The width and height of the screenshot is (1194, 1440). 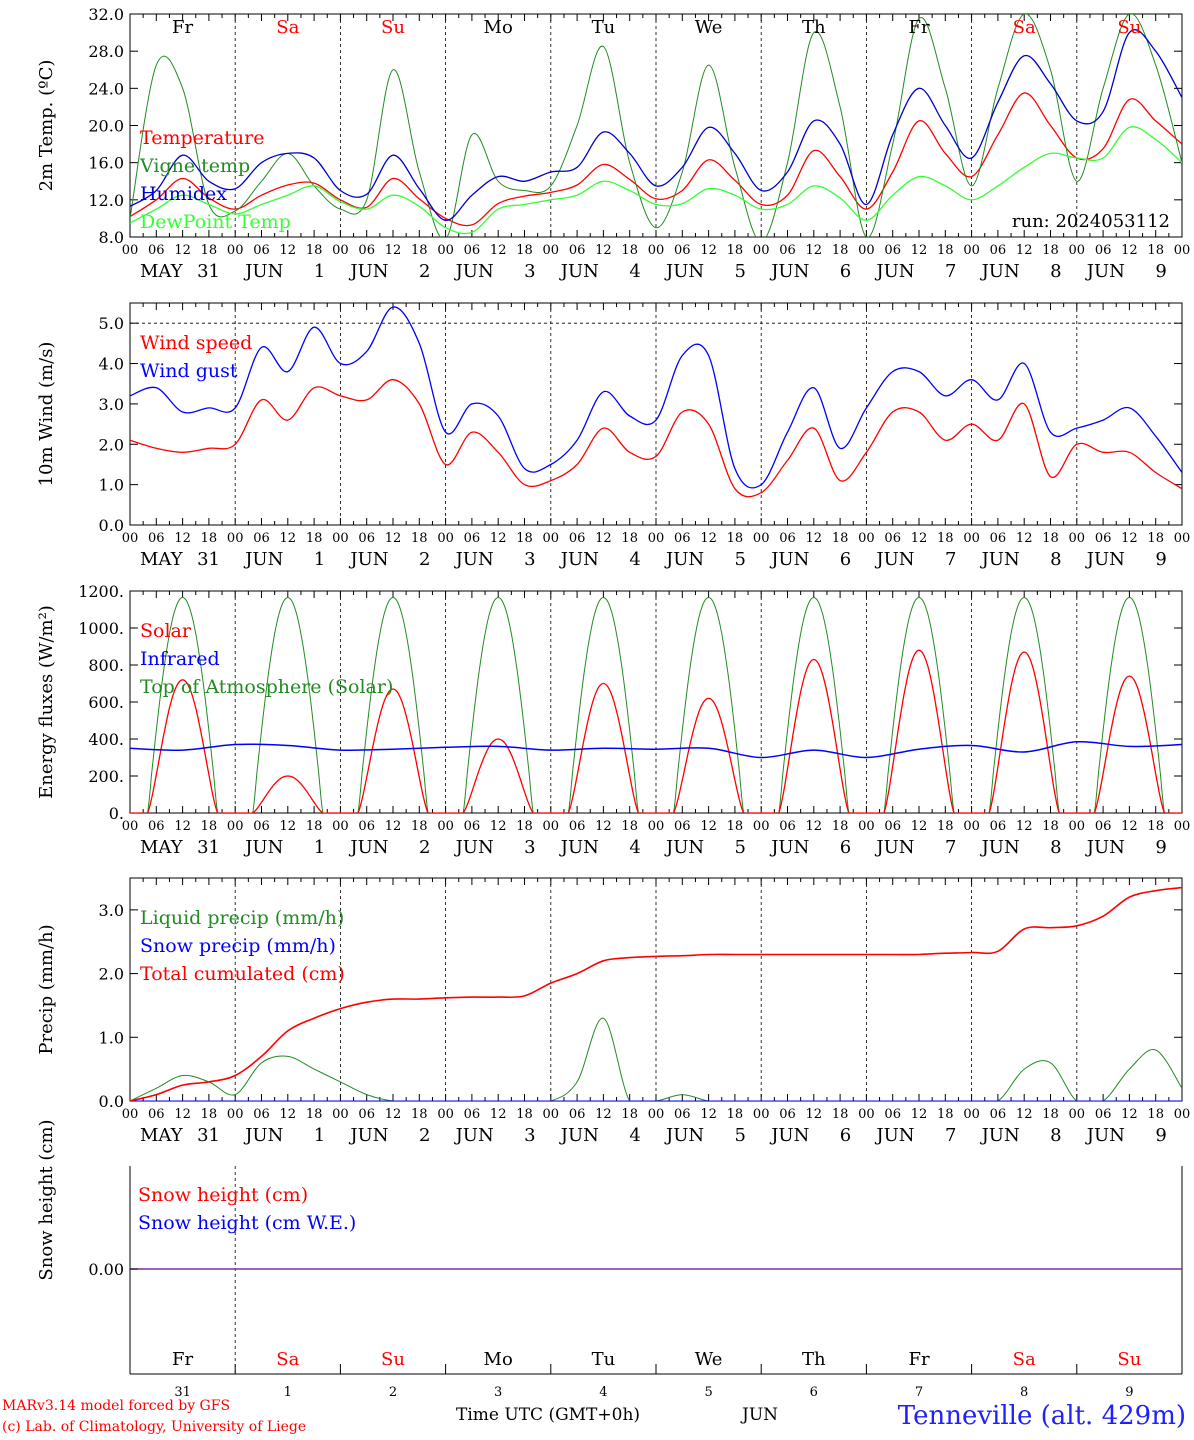 I want to click on x-day-label: 1, so click(x=319, y=1135).